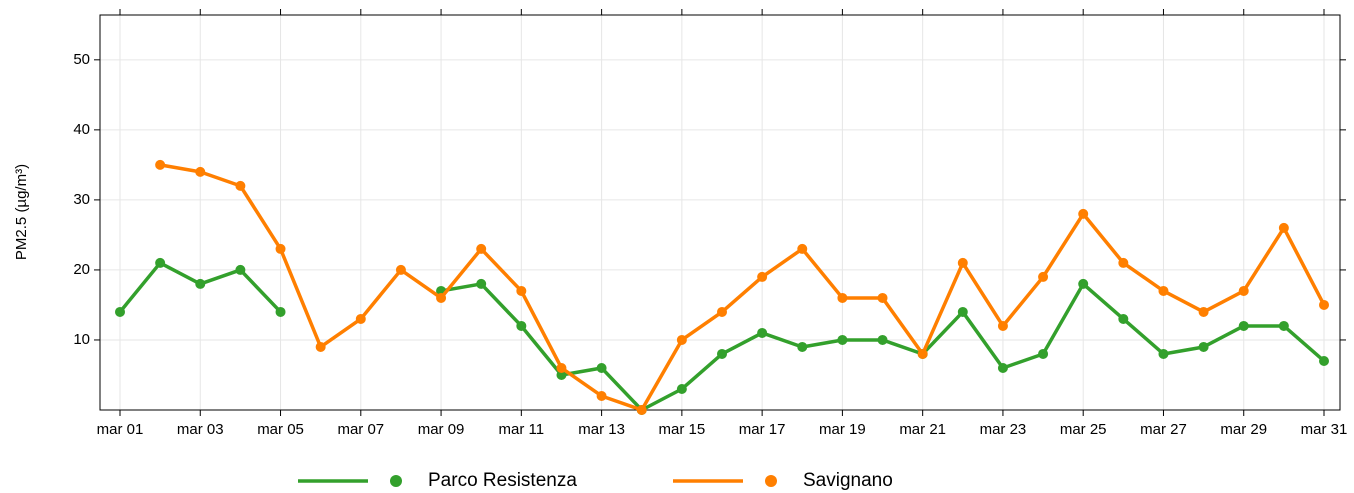 This screenshot has width=1354, height=493. I want to click on legend-label: Parco Resistenza, so click(502, 480).